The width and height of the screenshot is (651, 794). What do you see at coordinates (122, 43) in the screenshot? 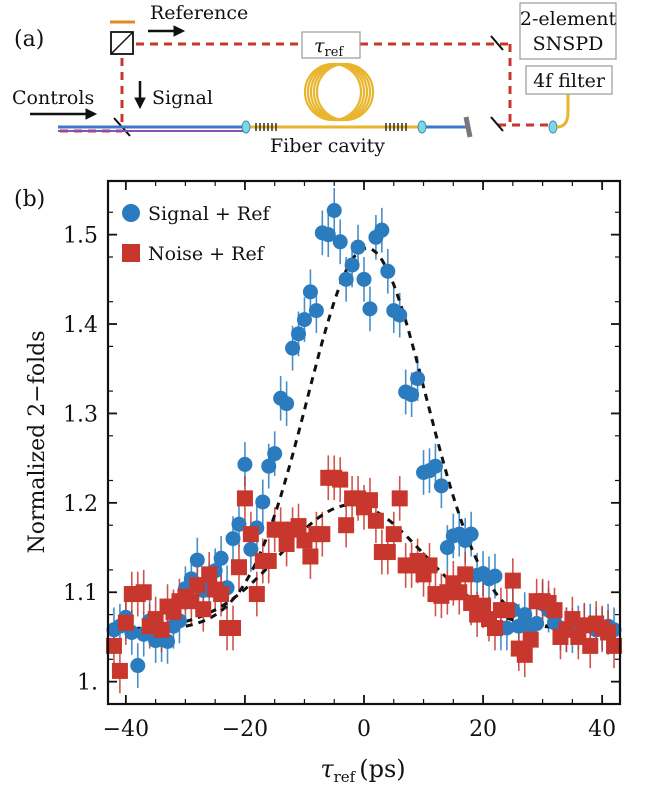
I see `beam-splitter` at bounding box center [122, 43].